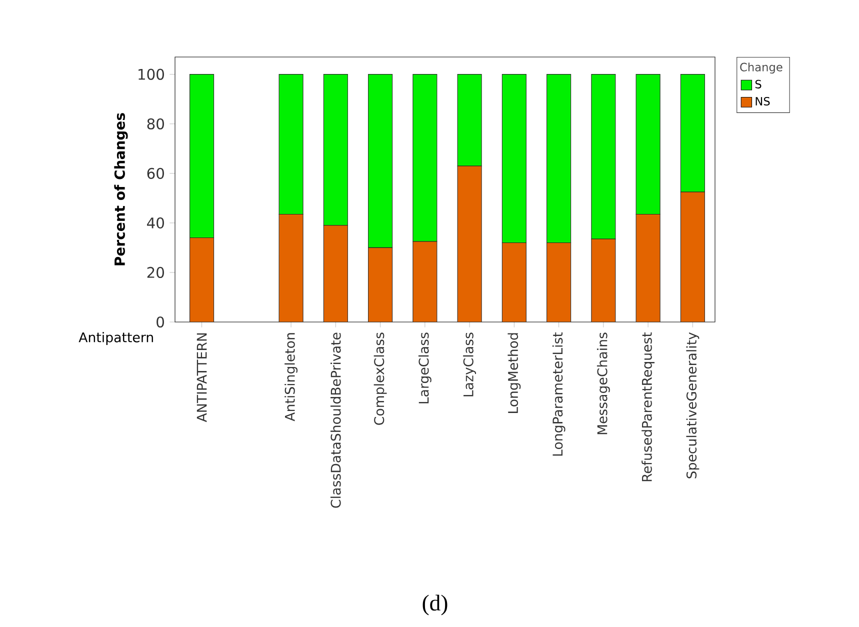  Describe the element at coordinates (648, 407) in the screenshot. I see `x-tick-label: RefusedParentRequest` at that location.